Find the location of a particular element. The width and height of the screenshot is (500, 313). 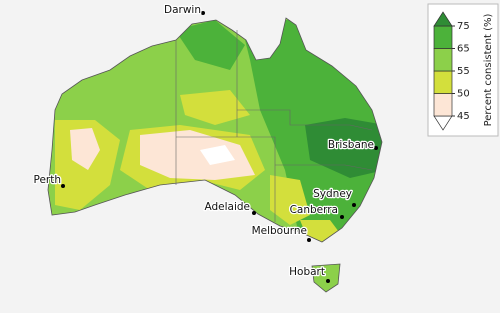

colorbar-over is located at coordinates (443, 19).